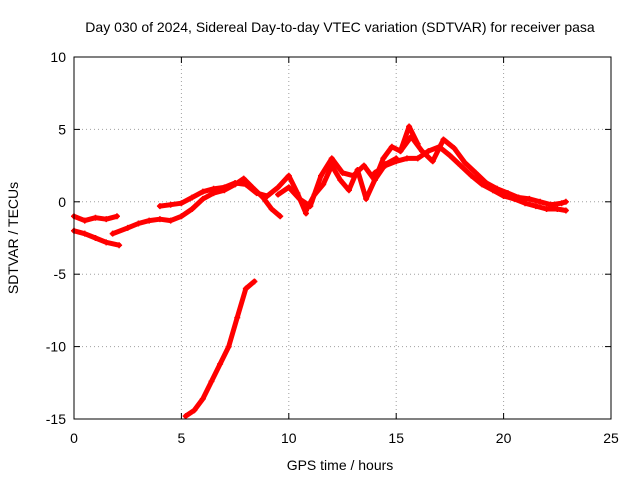 The height and width of the screenshot is (480, 640). Describe the element at coordinates (396, 438) in the screenshot. I see `x-tick-label: 15` at that location.